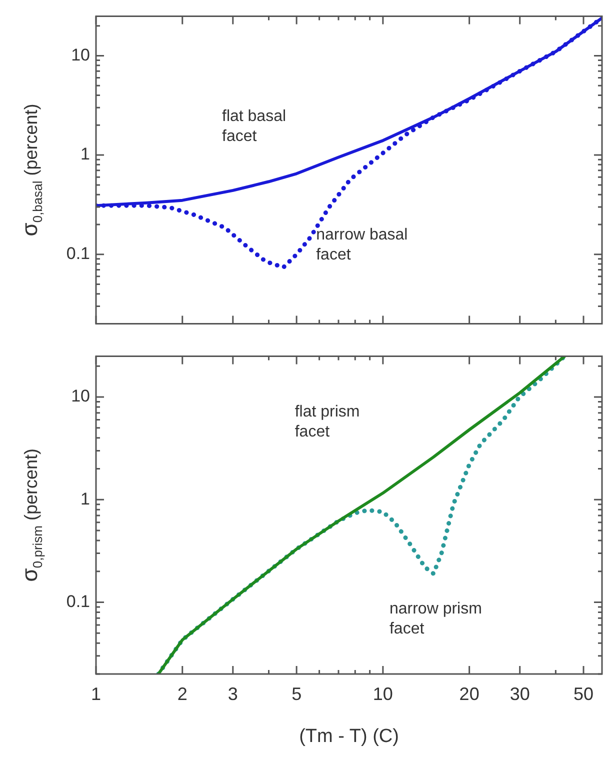 This screenshot has height=757, width=608. I want to click on x-tick-label: 20, so click(469, 694).